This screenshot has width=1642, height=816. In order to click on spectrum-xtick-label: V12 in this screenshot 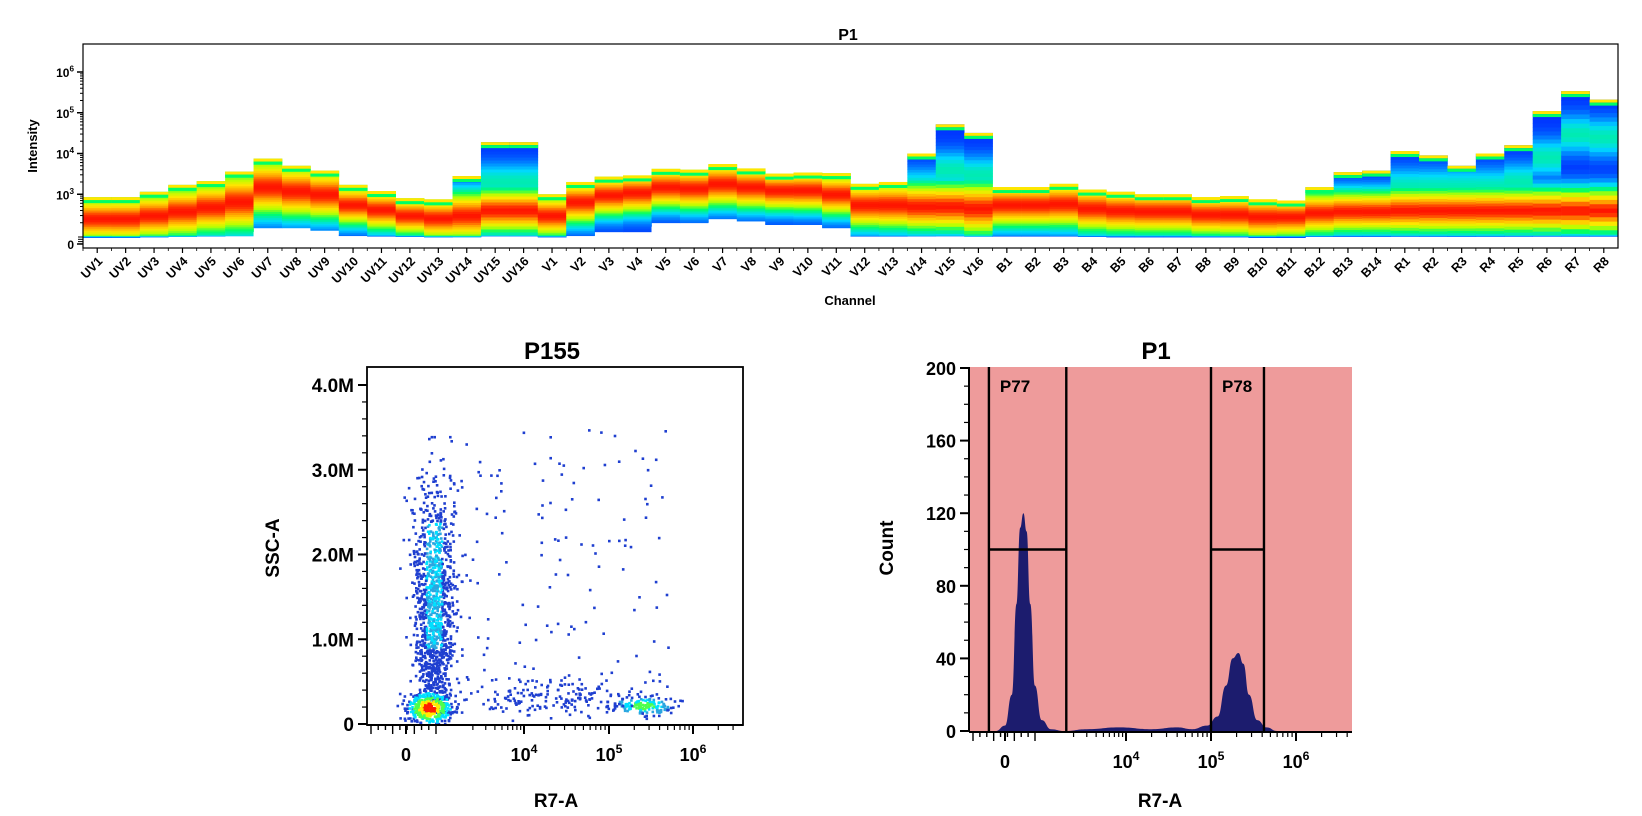, I will do `click(860, 267)`.